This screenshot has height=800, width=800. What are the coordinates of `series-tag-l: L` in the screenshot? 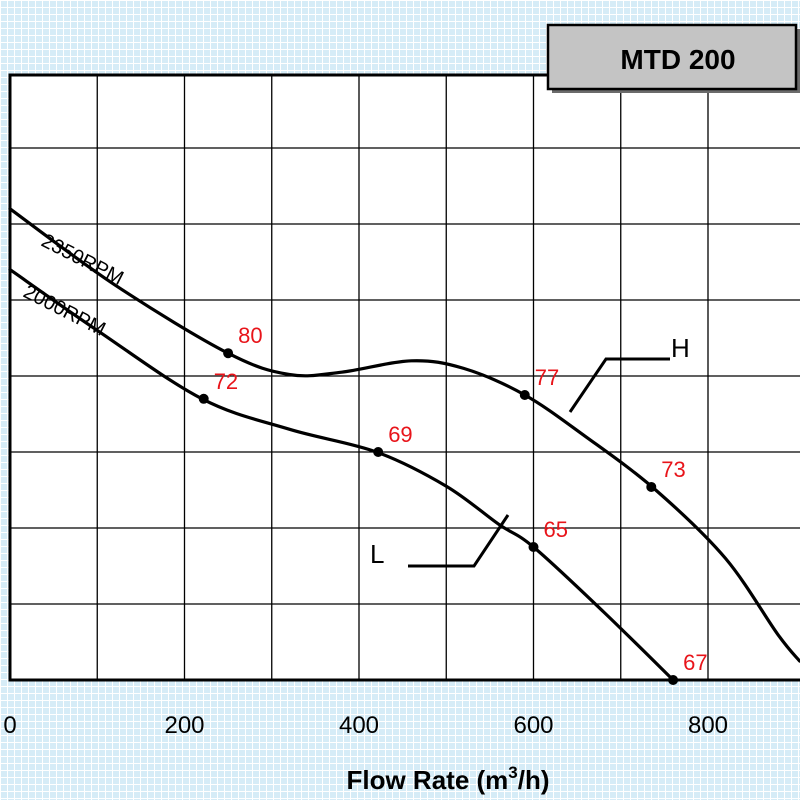 It's located at (377, 554).